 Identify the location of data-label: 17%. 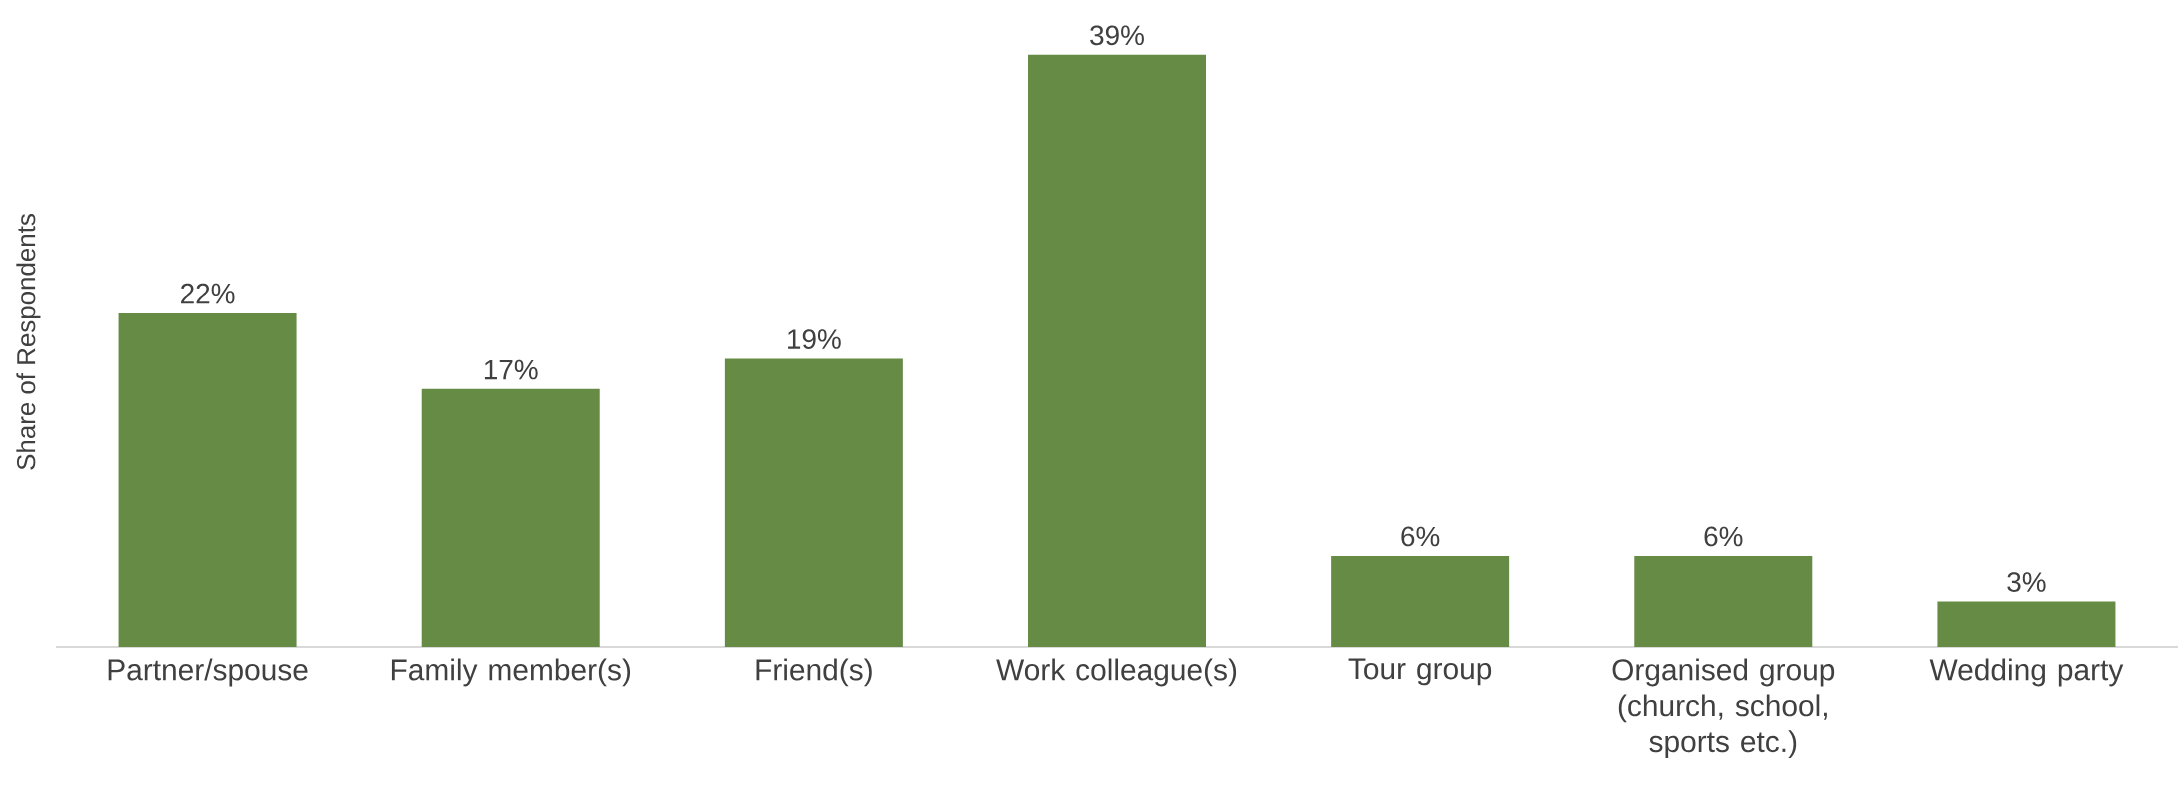
(511, 369).